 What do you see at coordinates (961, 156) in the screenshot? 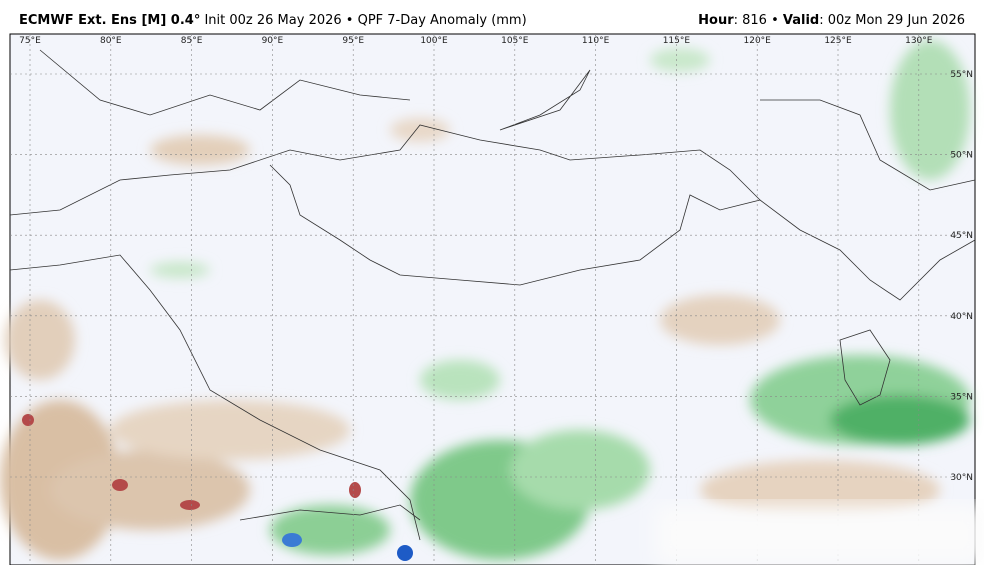
I see `lat-label: 50°N` at bounding box center [961, 156].